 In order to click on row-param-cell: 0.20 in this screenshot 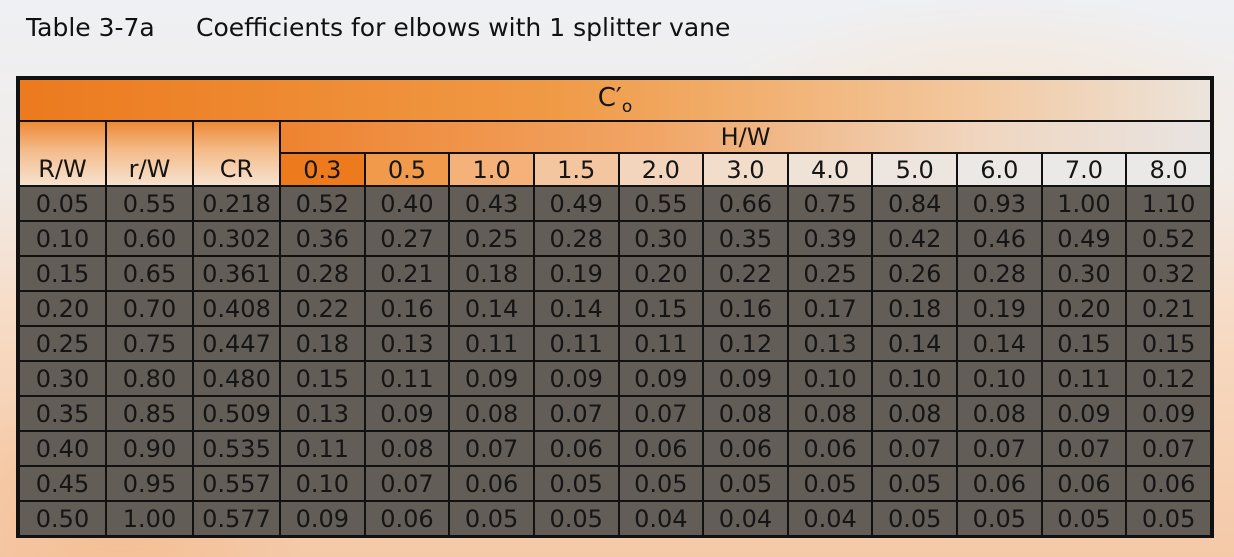, I will do `click(62, 308)`.